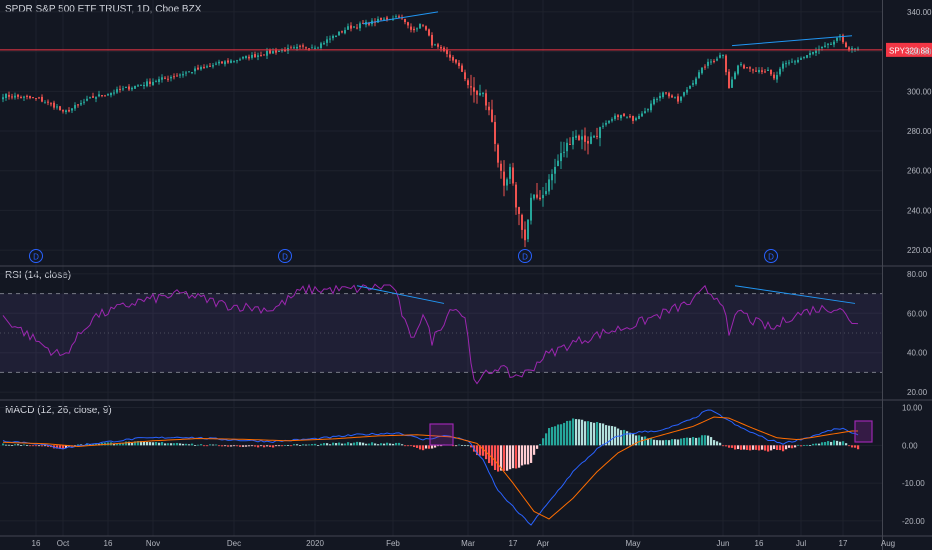 This screenshot has height=550, width=932. I want to click on price-axis-label: 340.00, so click(919, 12).